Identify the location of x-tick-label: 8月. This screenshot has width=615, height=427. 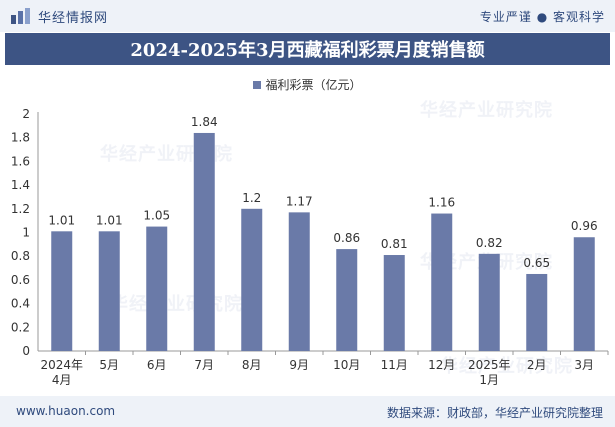
(252, 365).